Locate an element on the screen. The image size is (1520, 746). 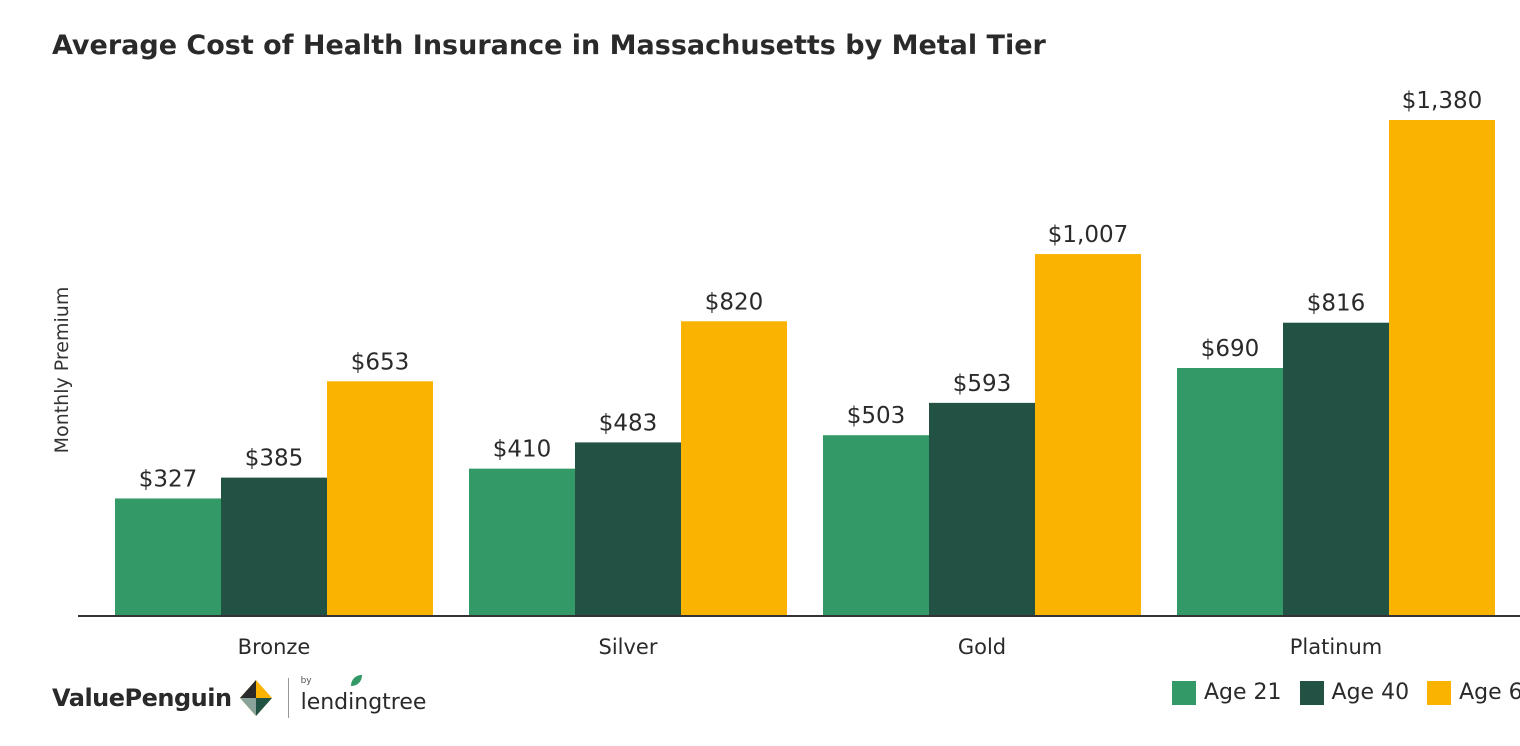
value-label-gold-age-60: $1,007 is located at coordinates (1088, 235).